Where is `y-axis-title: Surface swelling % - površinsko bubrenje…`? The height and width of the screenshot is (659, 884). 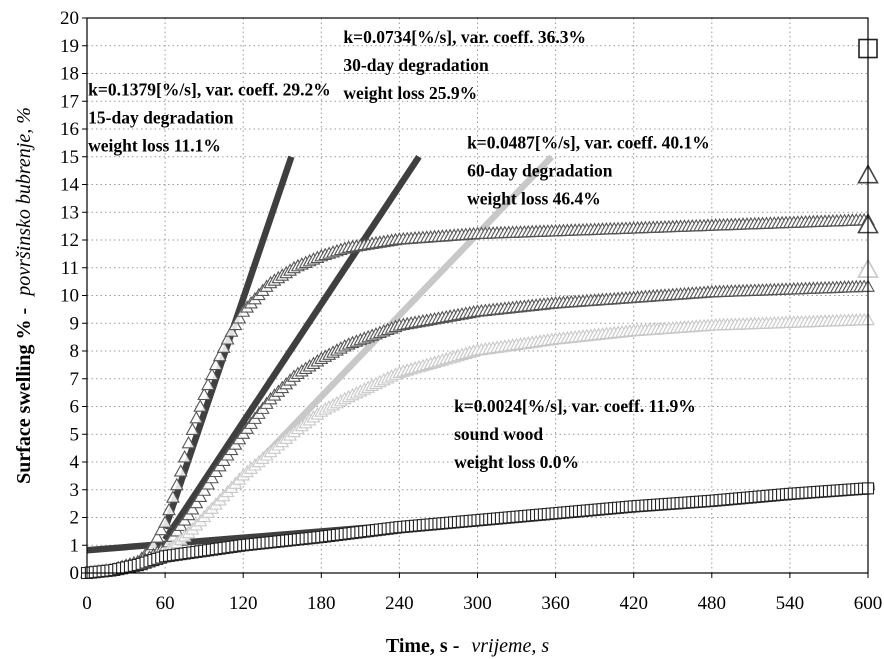 y-axis-title: Surface swelling % - površinsko bubrenje… is located at coordinates (24, 295).